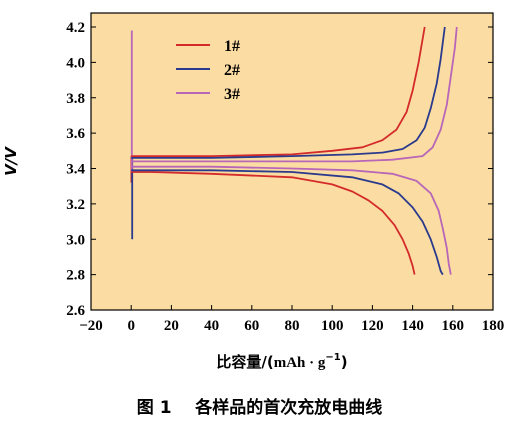  Describe the element at coordinates (332, 326) in the screenshot. I see `x-tick-label: 100` at that location.